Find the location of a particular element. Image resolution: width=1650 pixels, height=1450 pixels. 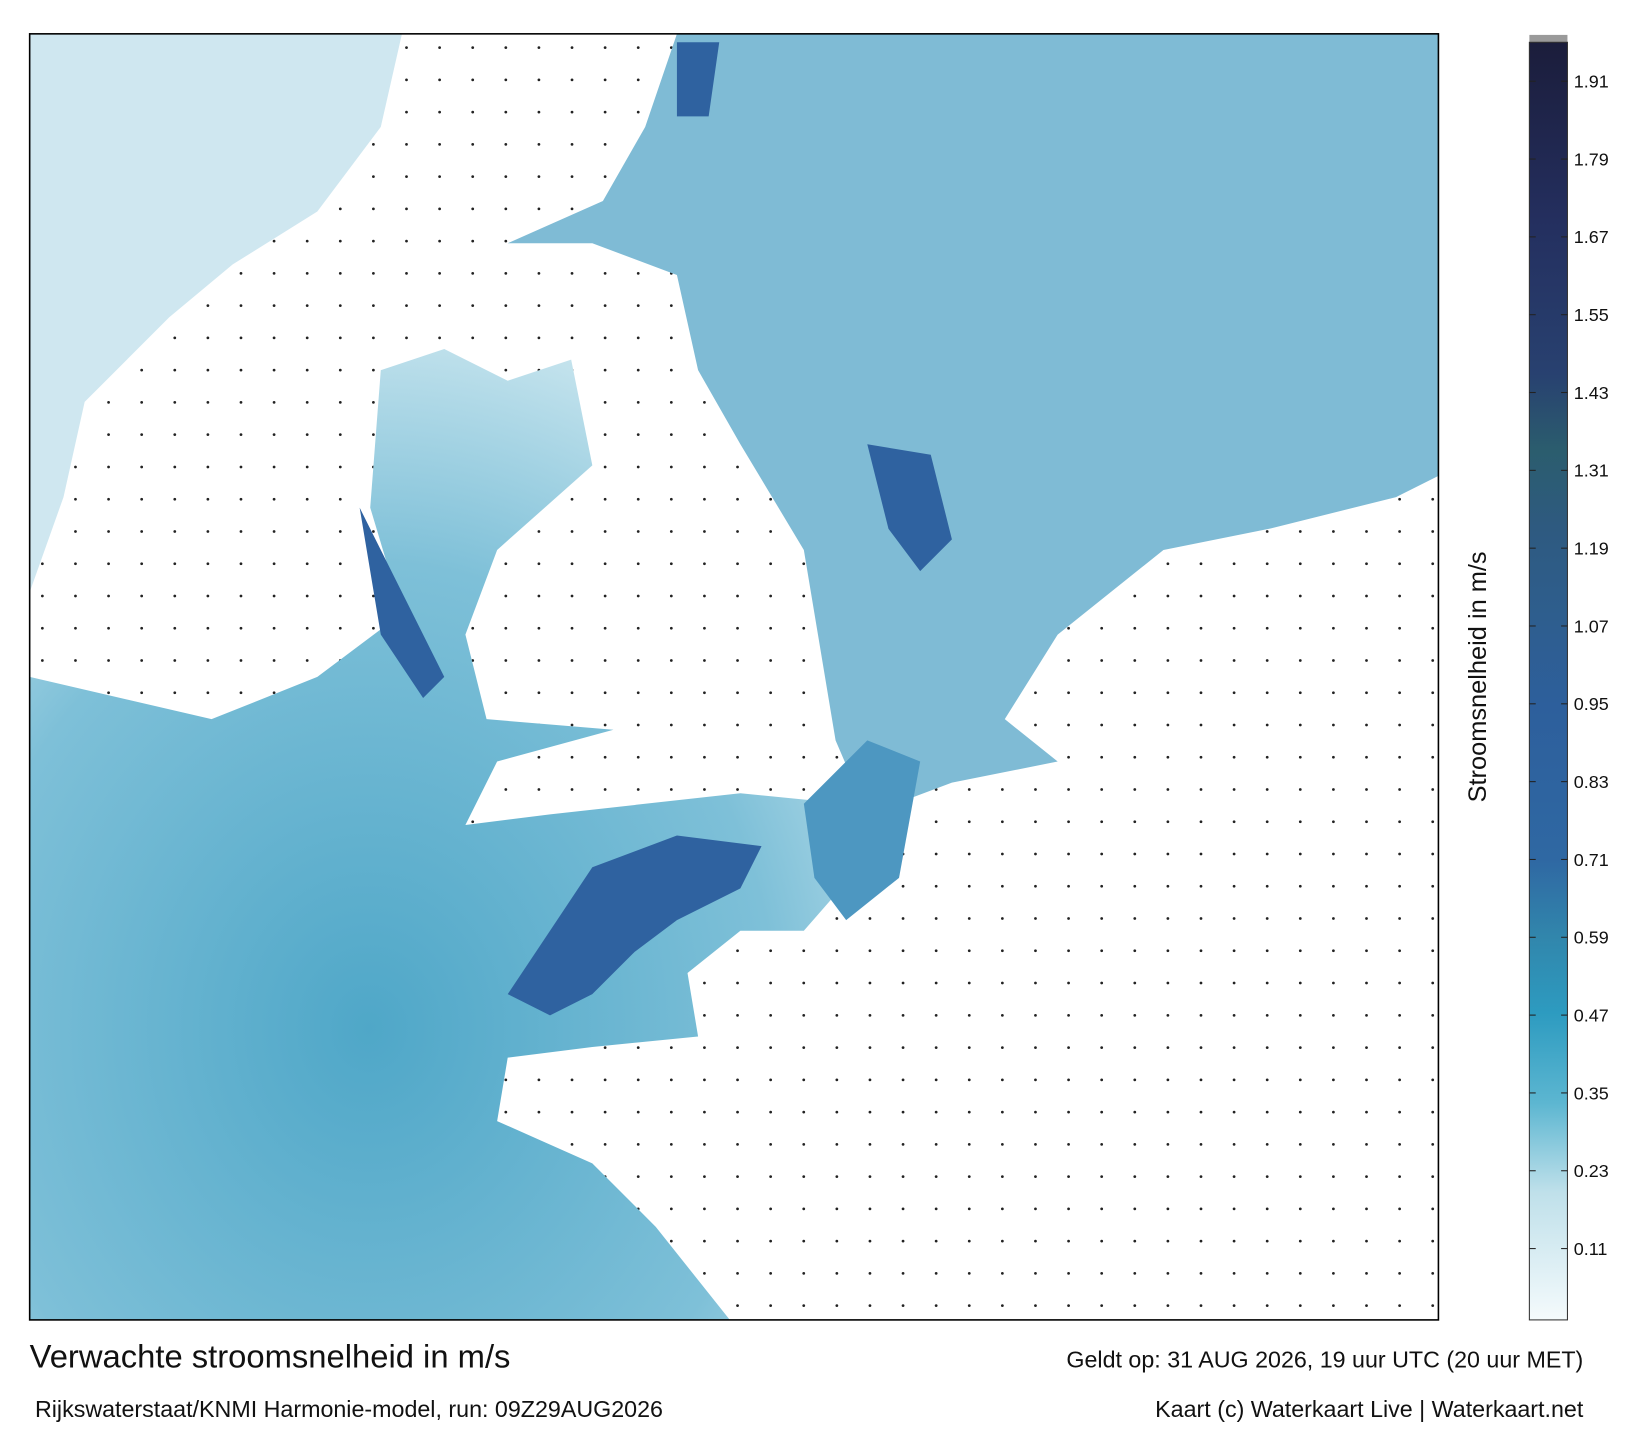

colorbar-tick-label: 1.19 is located at coordinates (1591, 549).